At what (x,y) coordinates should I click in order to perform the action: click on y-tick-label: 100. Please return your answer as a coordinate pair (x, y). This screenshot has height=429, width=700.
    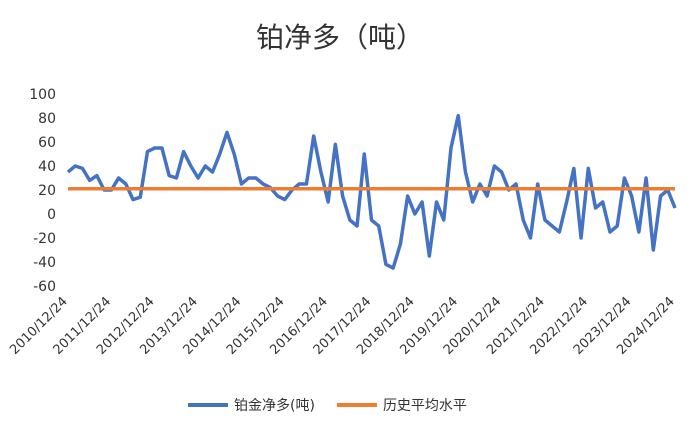
    Looking at the image, I should click on (42, 95).